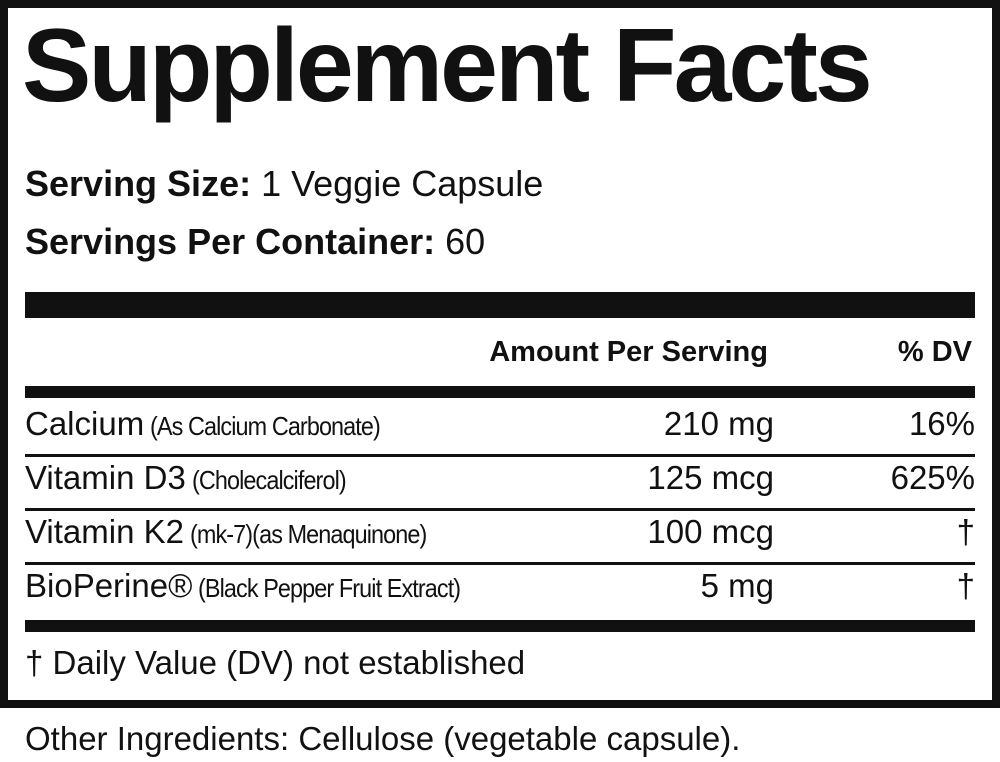 This screenshot has width=1000, height=762. What do you see at coordinates (109, 585) in the screenshot?
I see `nutrient-name: BioPerine®` at bounding box center [109, 585].